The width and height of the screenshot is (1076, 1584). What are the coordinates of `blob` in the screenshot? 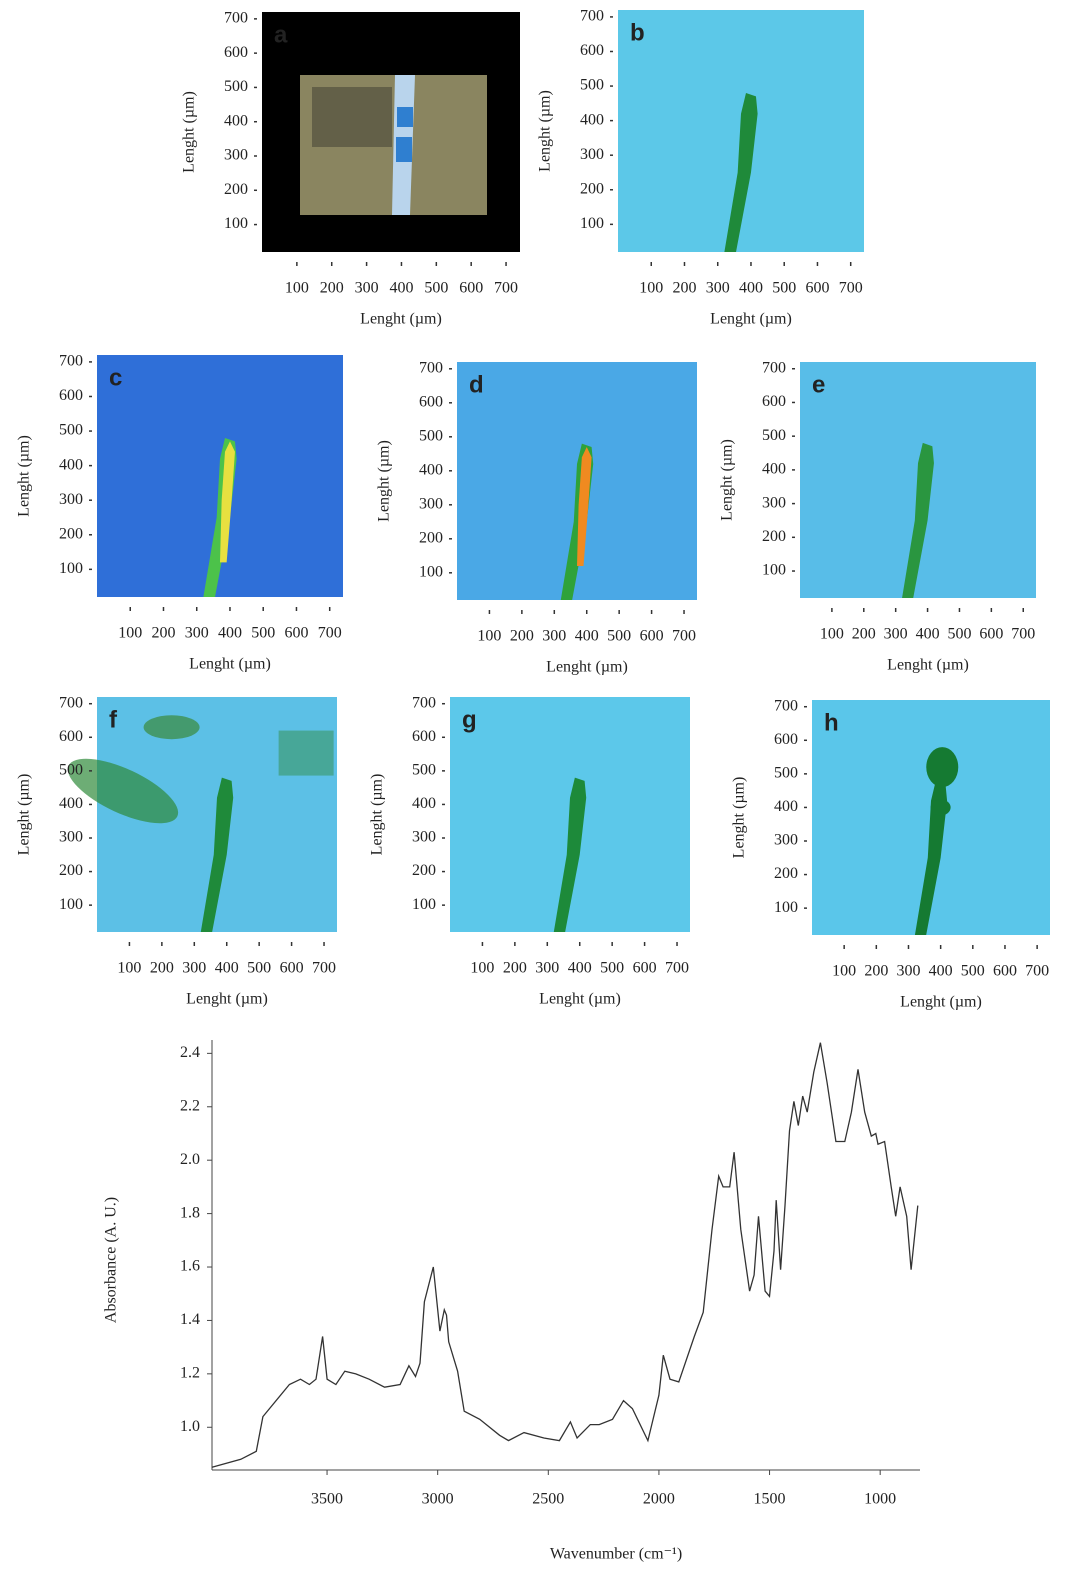 It's located at (123, 791).